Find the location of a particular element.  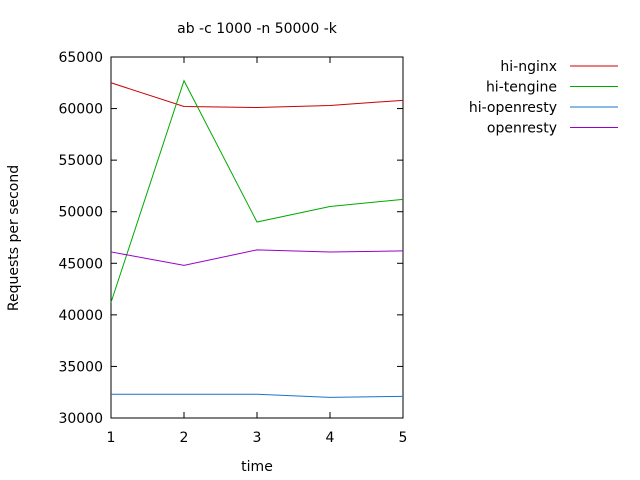

x-tick-label: 3 is located at coordinates (257, 438).